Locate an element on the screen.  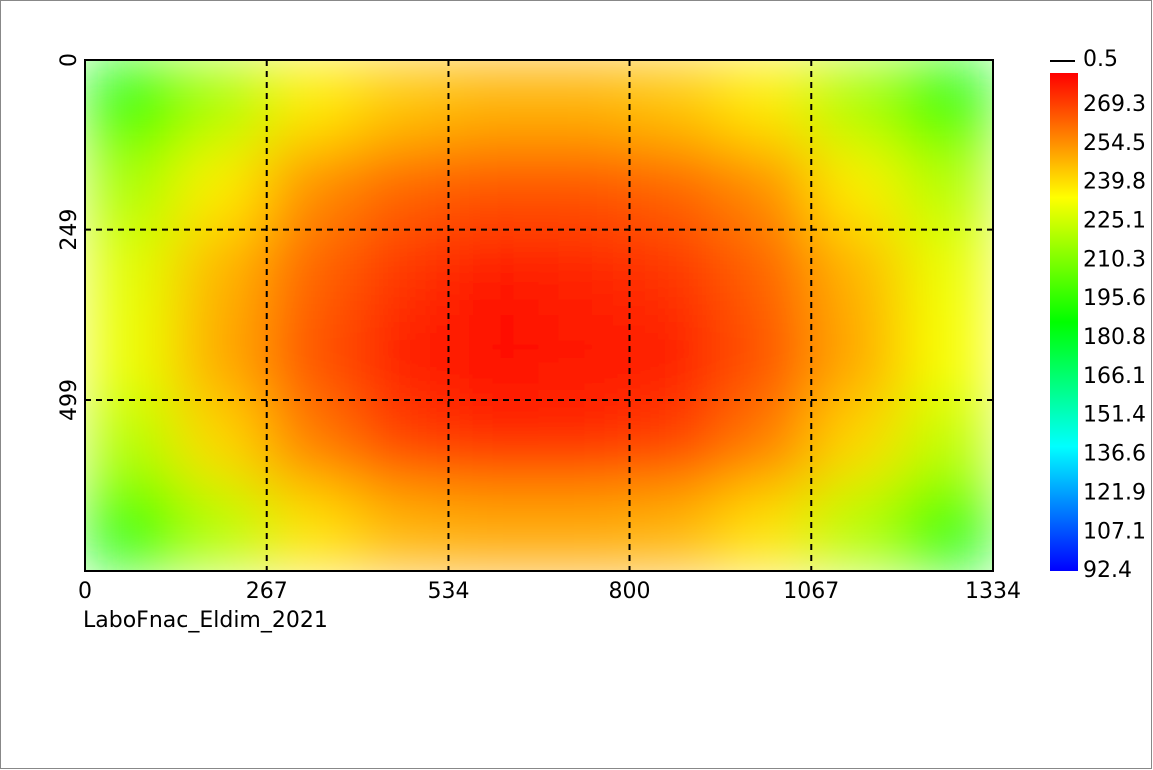
colorbar-tick-label: 107.1 is located at coordinates (1114, 531).